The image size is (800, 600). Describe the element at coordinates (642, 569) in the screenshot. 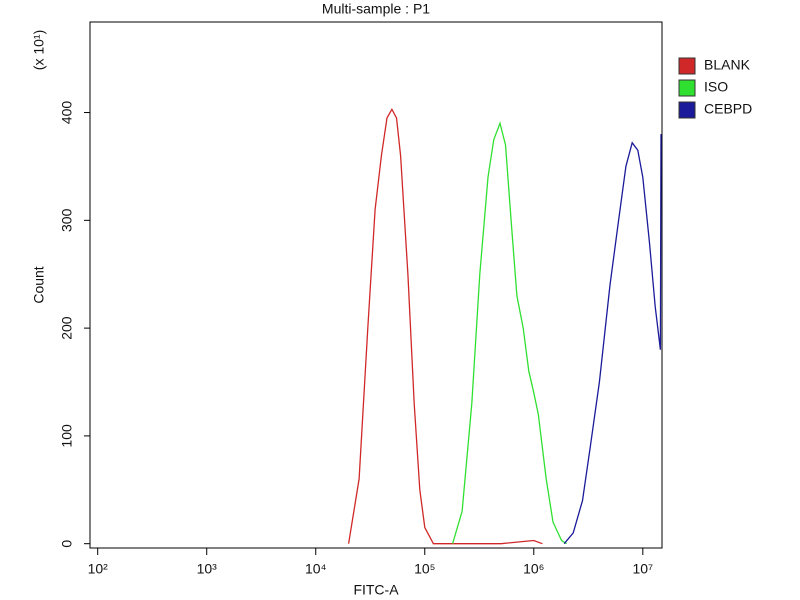

I see `x-tick-label: 10⁷` at that location.